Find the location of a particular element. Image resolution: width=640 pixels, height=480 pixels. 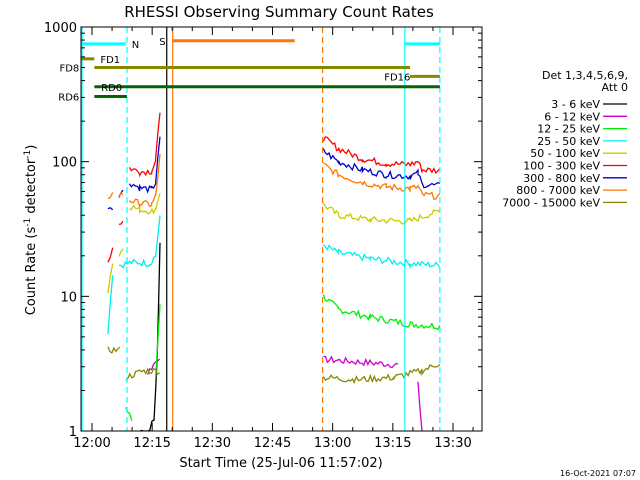

legend-label-3: 12 - 25 keV is located at coordinates (568, 129).